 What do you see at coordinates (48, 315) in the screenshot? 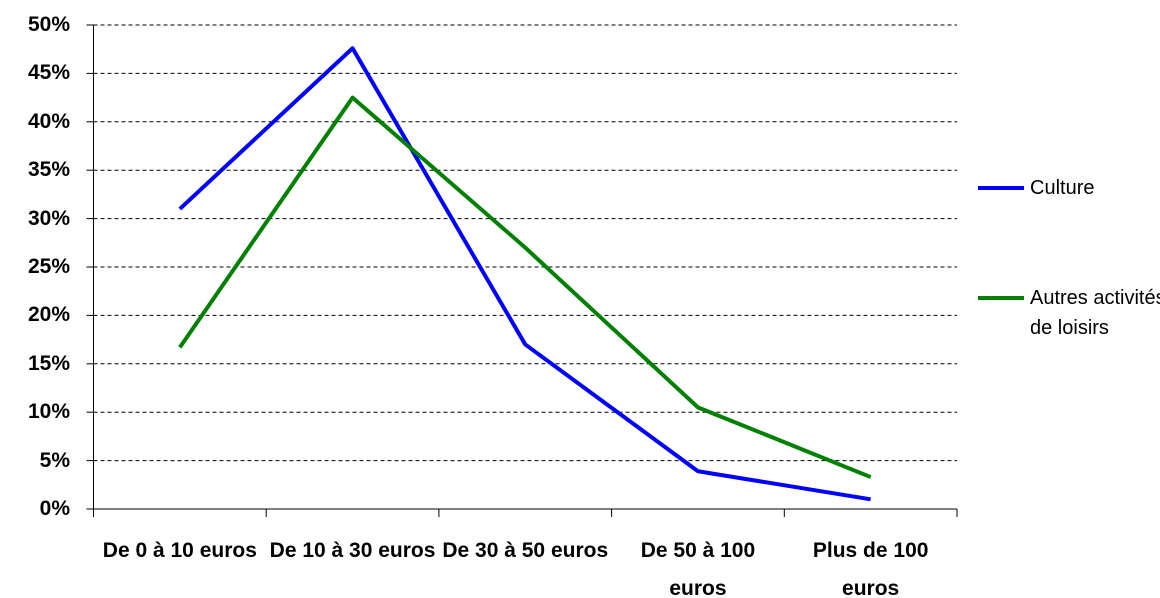
I see `y-tick-label: 20%` at bounding box center [48, 315].